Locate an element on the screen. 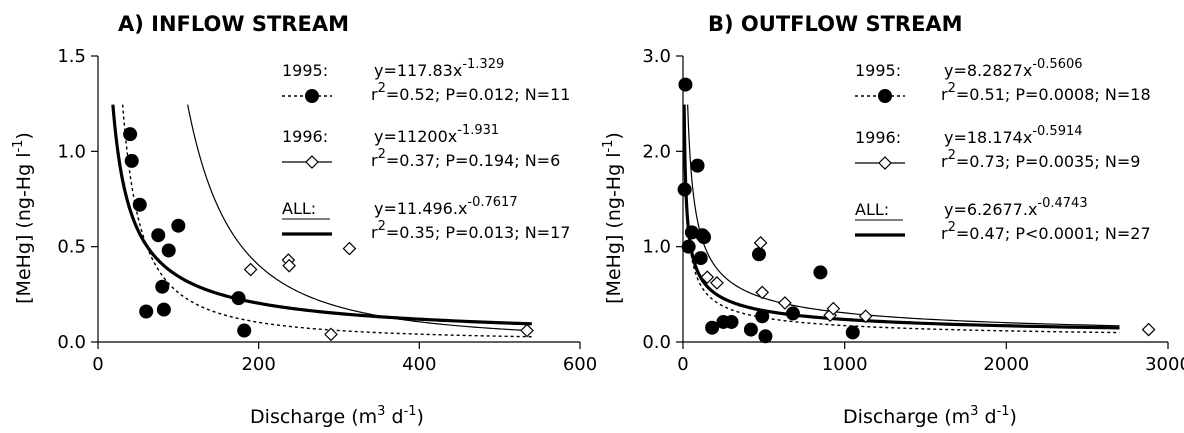 The height and width of the screenshot is (433, 1184). legend-equation: y=11.496.x-0.7617 is located at coordinates (446, 206).